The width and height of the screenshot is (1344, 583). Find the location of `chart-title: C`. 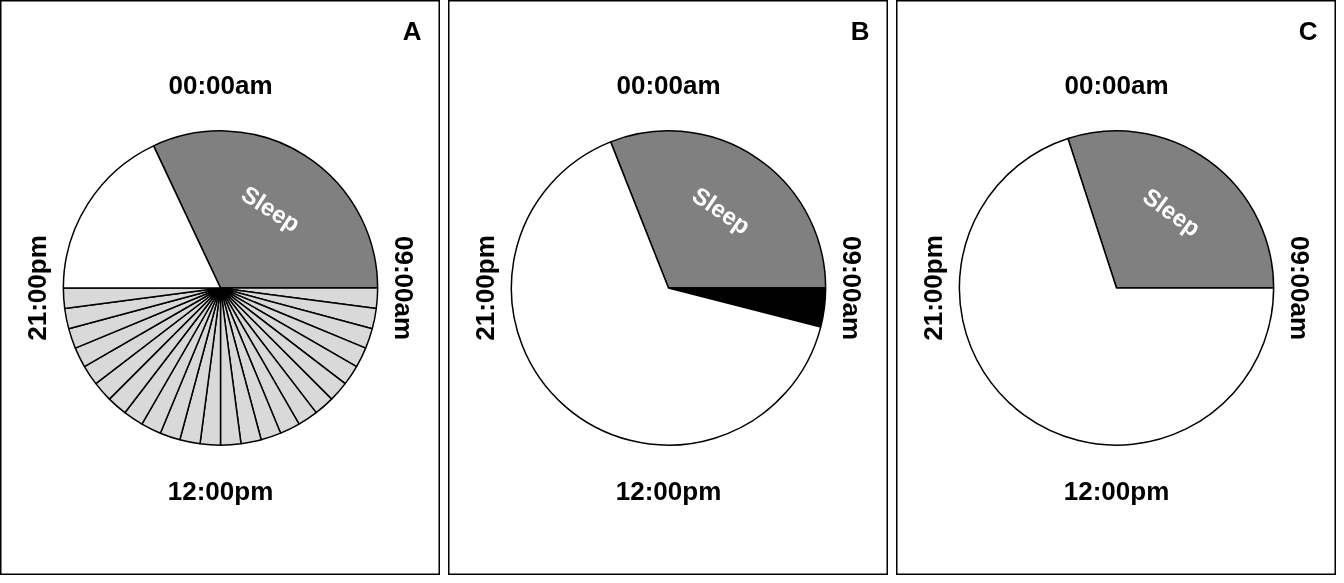

chart-title: C is located at coordinates (1308, 31).